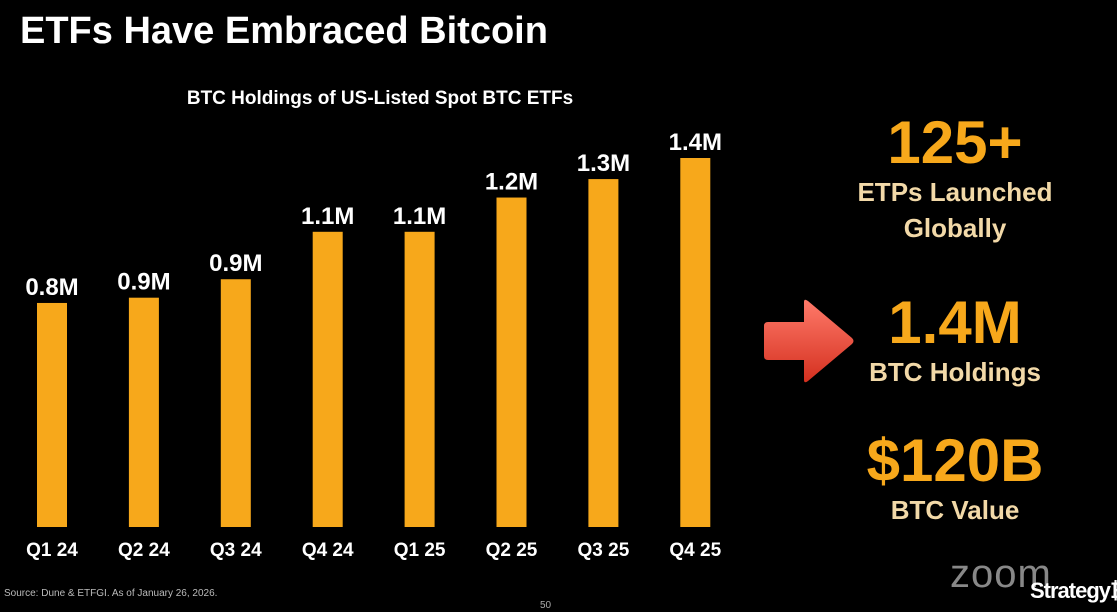 This screenshot has width=1117, height=612. I want to click on stat-value: 1.4M, so click(955, 322).